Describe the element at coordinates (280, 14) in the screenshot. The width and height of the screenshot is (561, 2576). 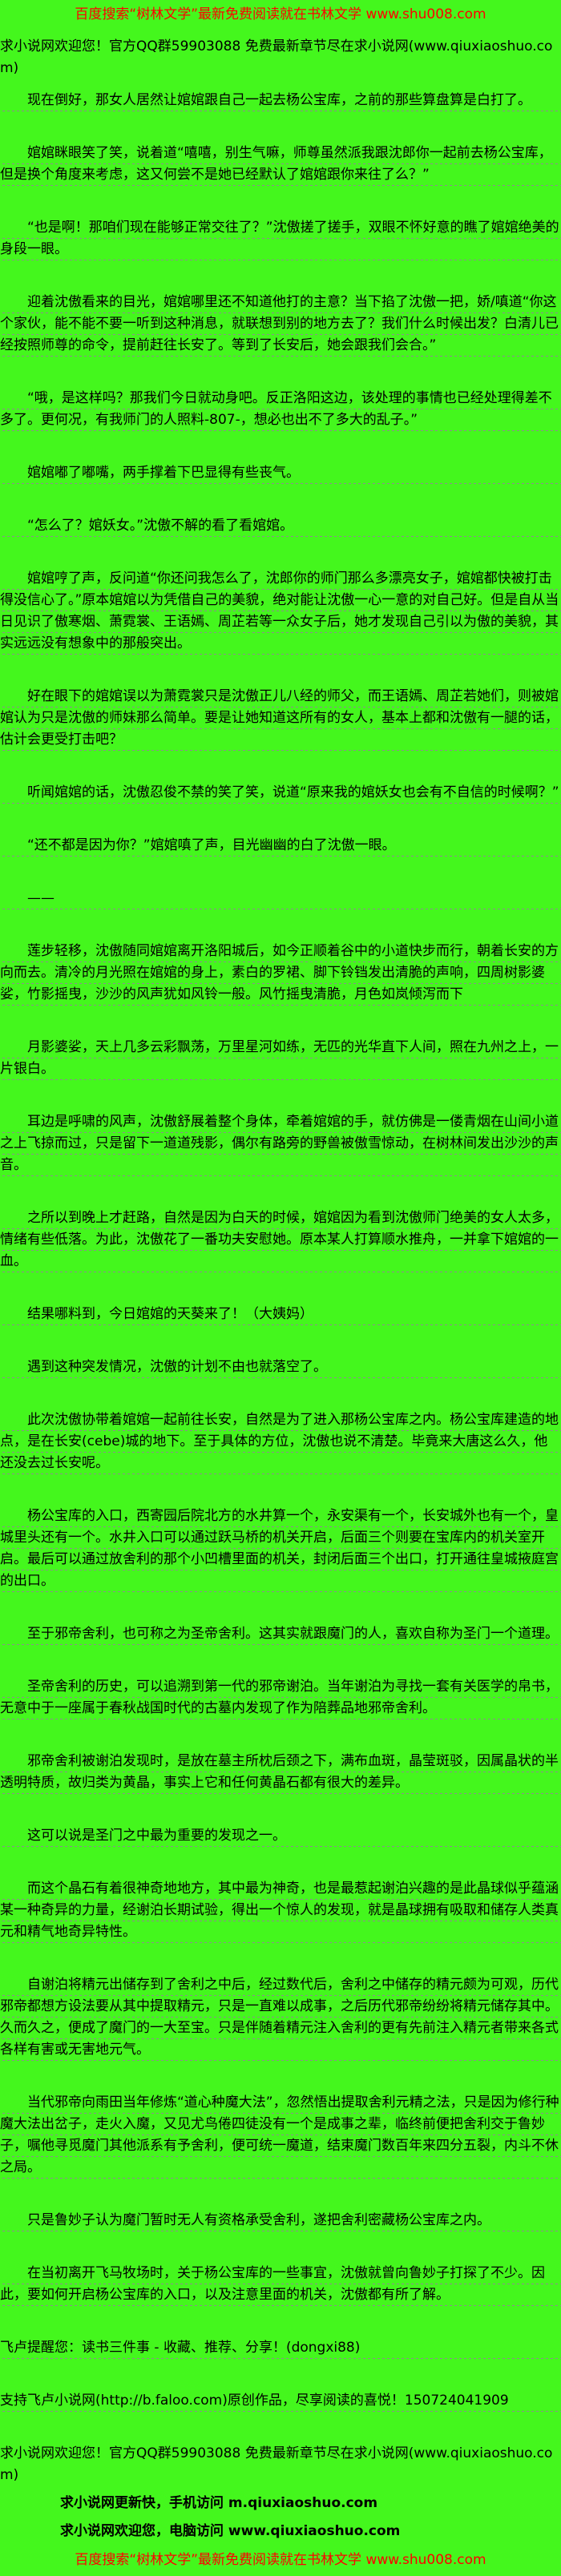
I see `promo-baidu-top: 百度搜索“树林文学”最新免费阅读就在书林文学 www.shu008.com` at that location.